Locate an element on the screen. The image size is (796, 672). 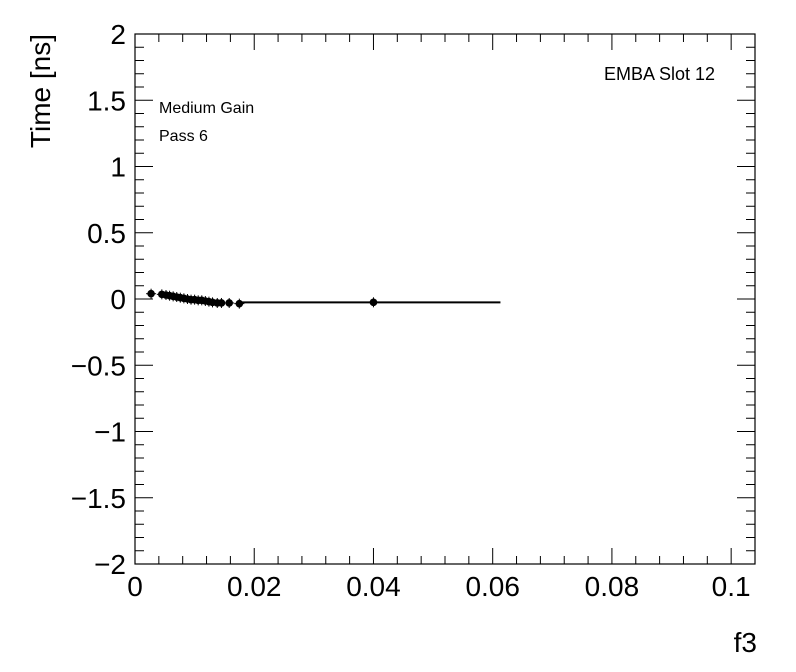
annotation-gain: Medium Gain is located at coordinates (206, 108).